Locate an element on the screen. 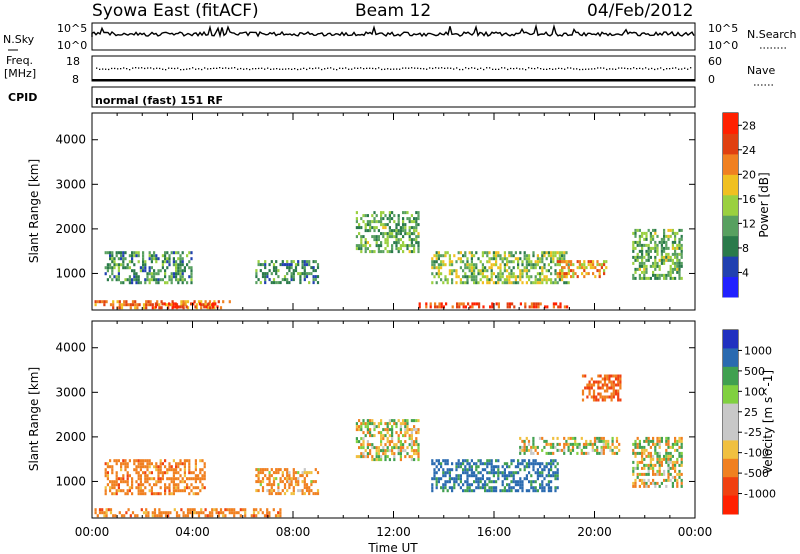 This screenshot has height=554, width=800. freq-left-tick-top: 18 is located at coordinates (73, 61).